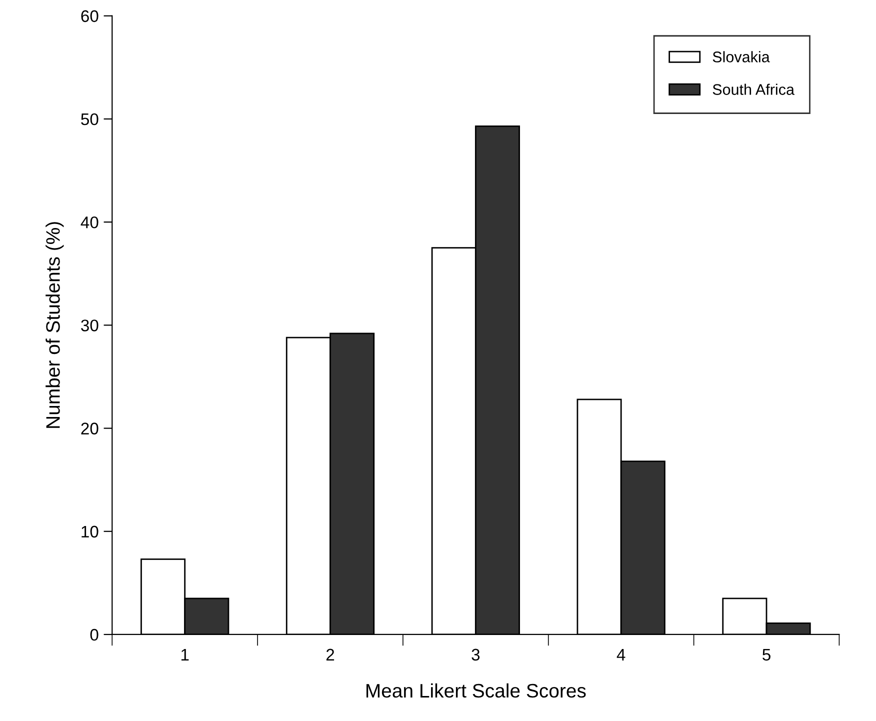 Image resolution: width=876 pixels, height=721 pixels. Describe the element at coordinates (89, 326) in the screenshot. I see `y-tick-label: 30` at that location.